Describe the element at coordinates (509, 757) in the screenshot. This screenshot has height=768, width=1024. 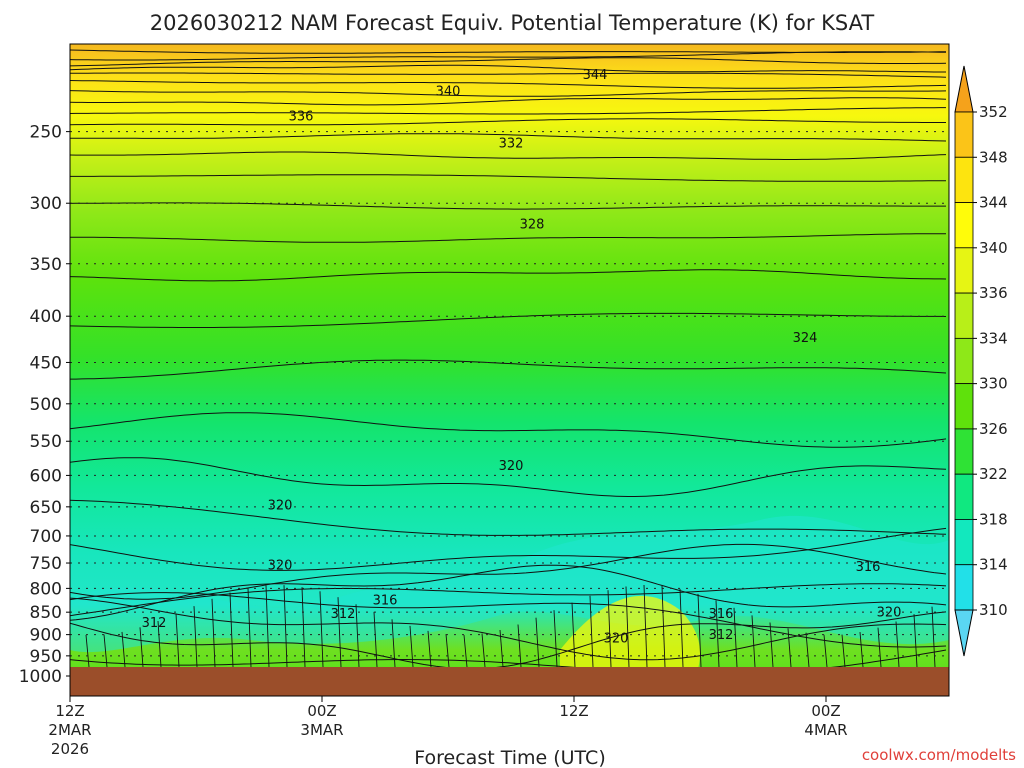
I see `x-axis-title: Forecast Time (UTC)` at that location.